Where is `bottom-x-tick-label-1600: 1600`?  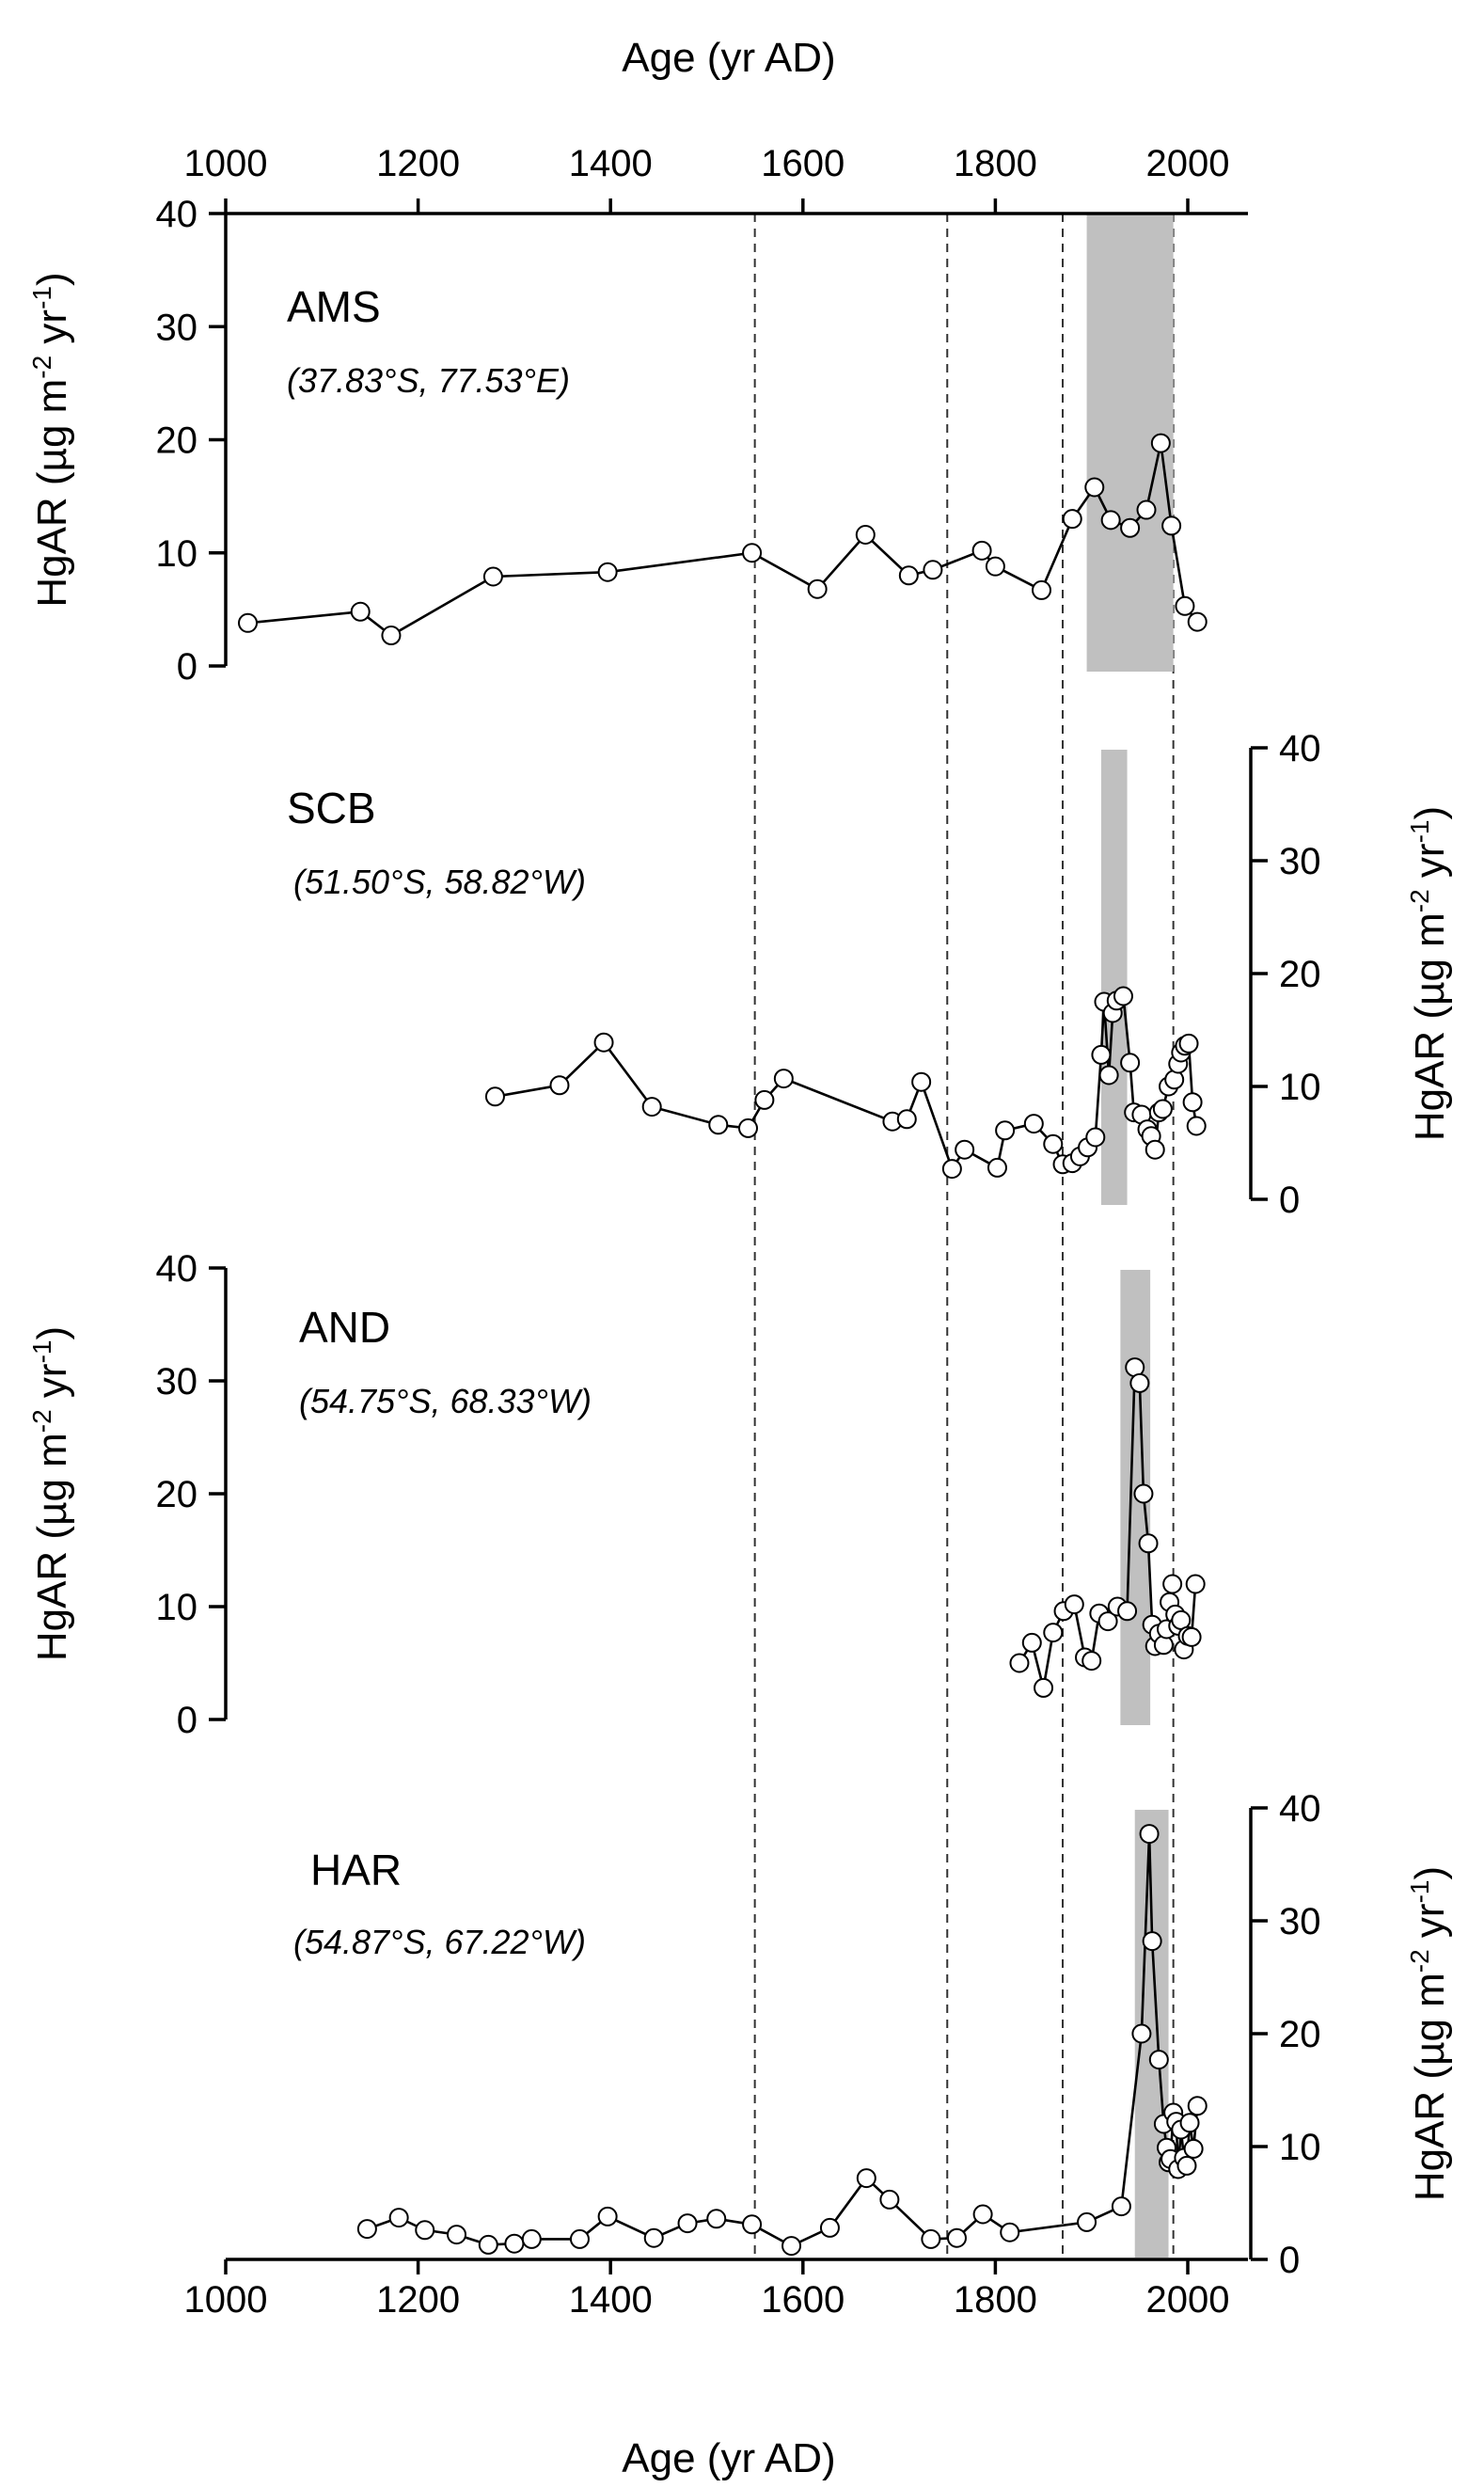
bottom-x-tick-label-1600: 1600 is located at coordinates (803, 2300).